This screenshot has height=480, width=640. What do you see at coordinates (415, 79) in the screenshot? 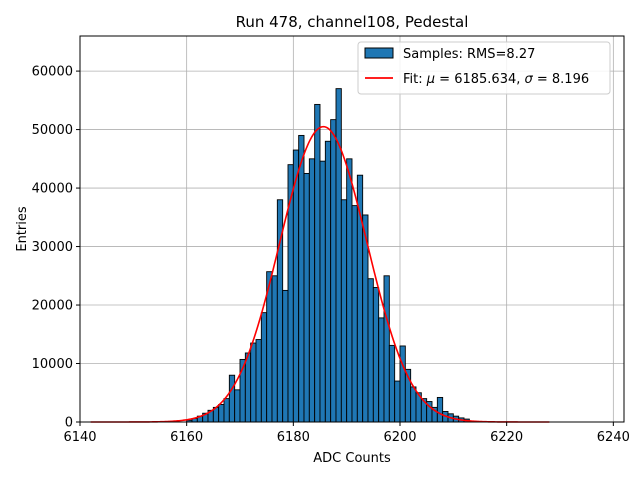
I see `legend-fit-prefix: Fit:` at bounding box center [415, 79].